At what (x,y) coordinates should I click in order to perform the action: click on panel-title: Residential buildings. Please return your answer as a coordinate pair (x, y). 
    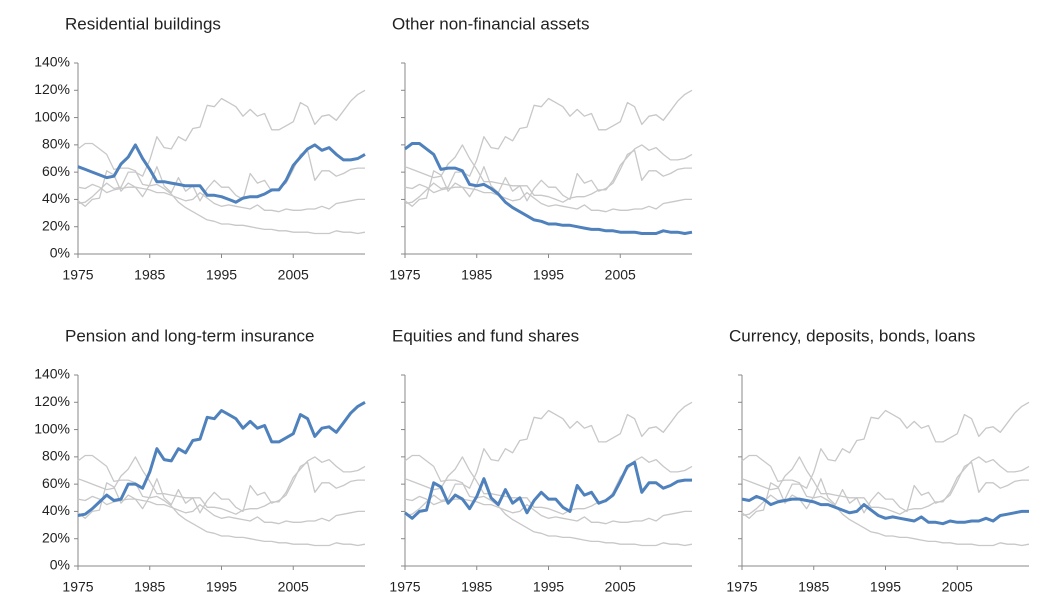
    Looking at the image, I should click on (143, 23).